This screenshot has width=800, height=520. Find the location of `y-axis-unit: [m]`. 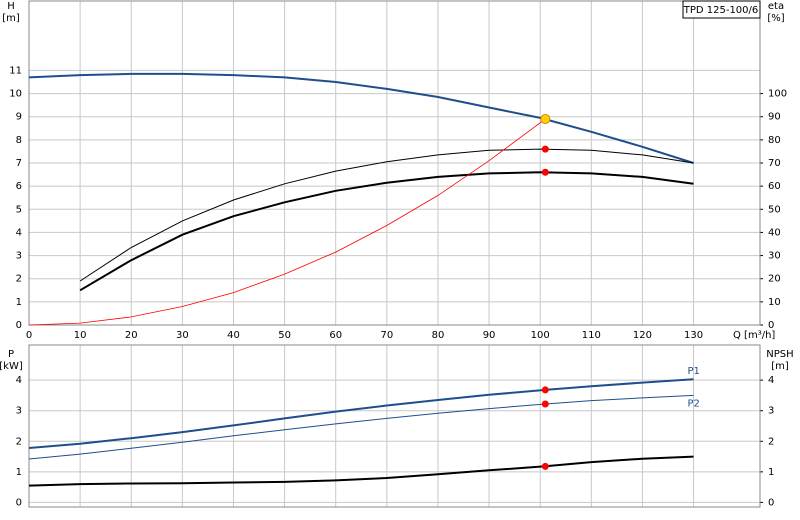

y-axis-unit: [m] is located at coordinates (11, 18).